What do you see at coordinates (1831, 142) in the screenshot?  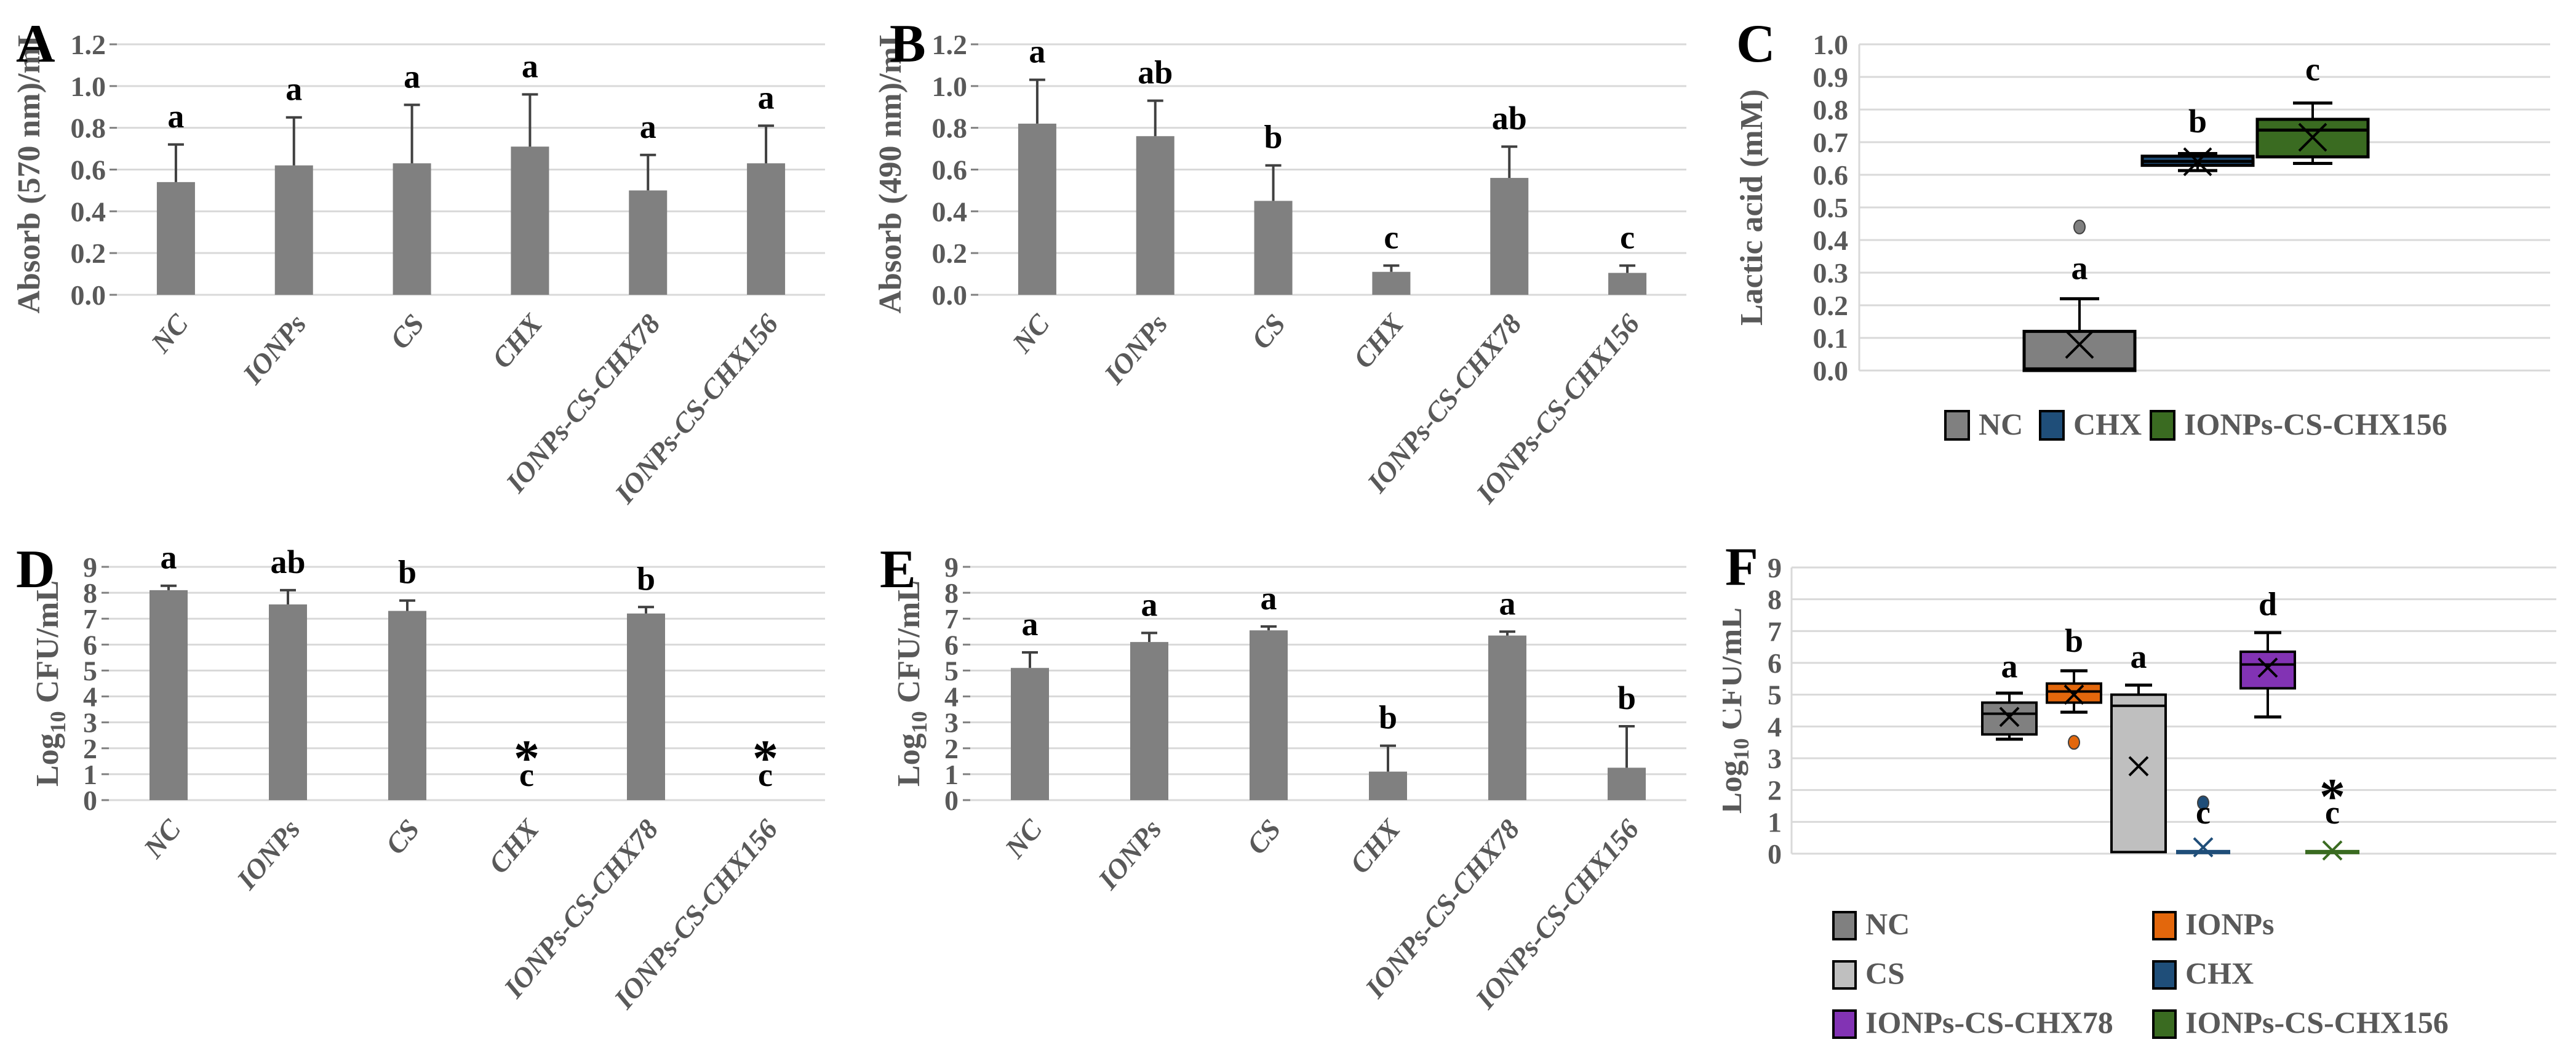 I see `y-tick-label: 0.7` at bounding box center [1831, 142].